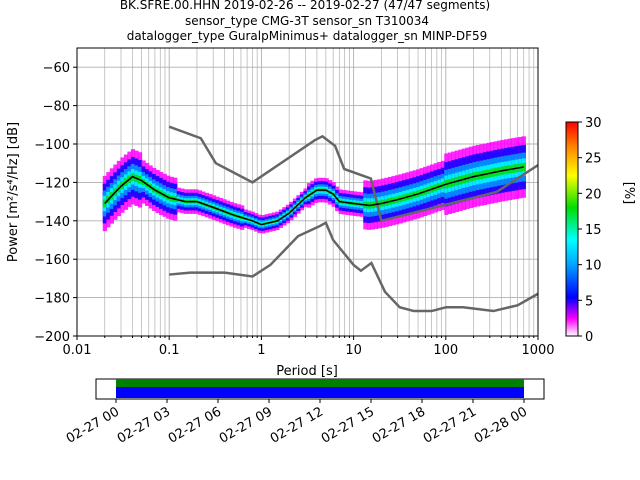 The image size is (640, 480). What do you see at coordinates (195, 425) in the screenshot?
I see `time-tick-label: 02-27 06` at bounding box center [195, 425].